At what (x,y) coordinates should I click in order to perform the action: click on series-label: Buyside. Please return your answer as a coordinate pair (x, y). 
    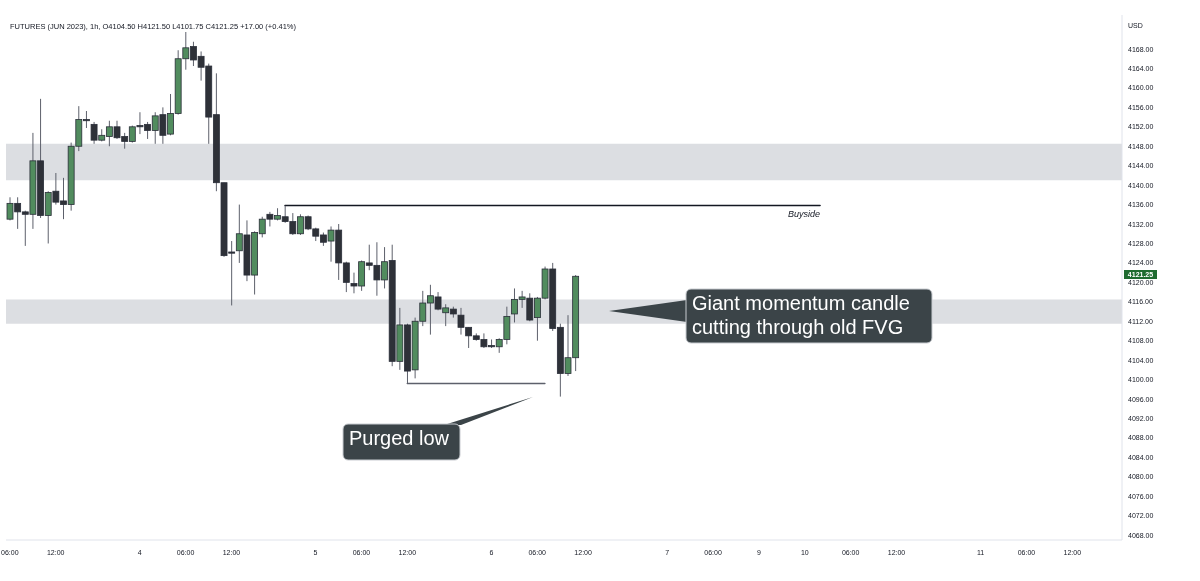
    Looking at the image, I should click on (804, 213).